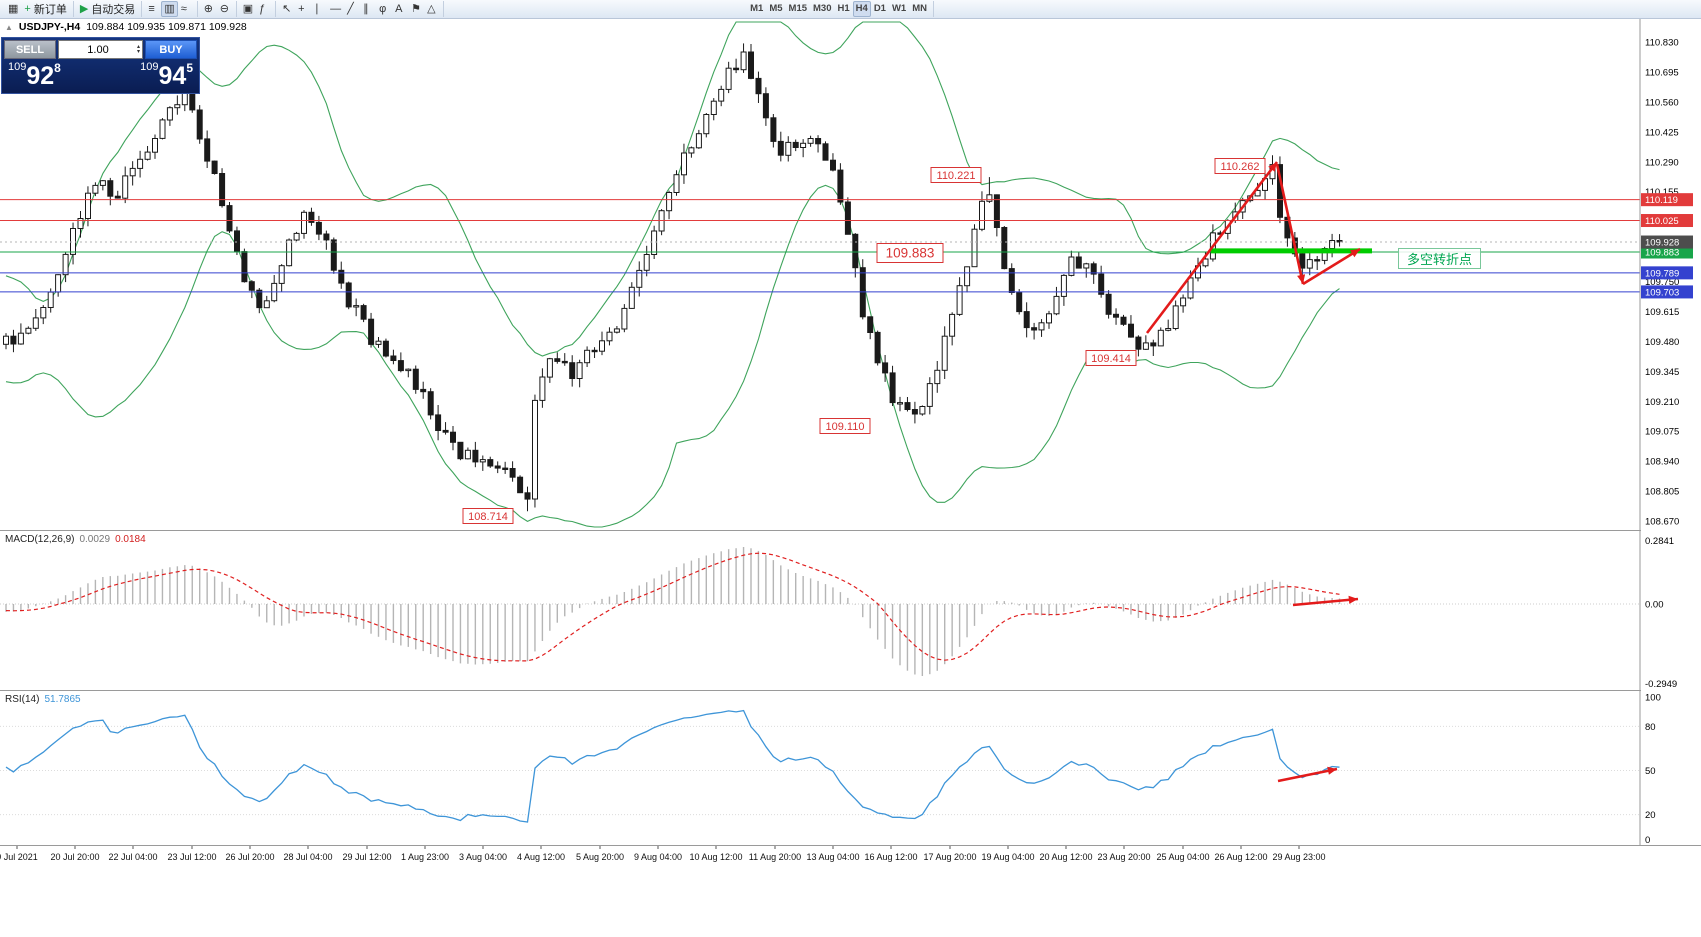 The width and height of the screenshot is (1701, 937). Describe the element at coordinates (541, 857) in the screenshot. I see `svg-text: 4 Aug 12:00` at that location.